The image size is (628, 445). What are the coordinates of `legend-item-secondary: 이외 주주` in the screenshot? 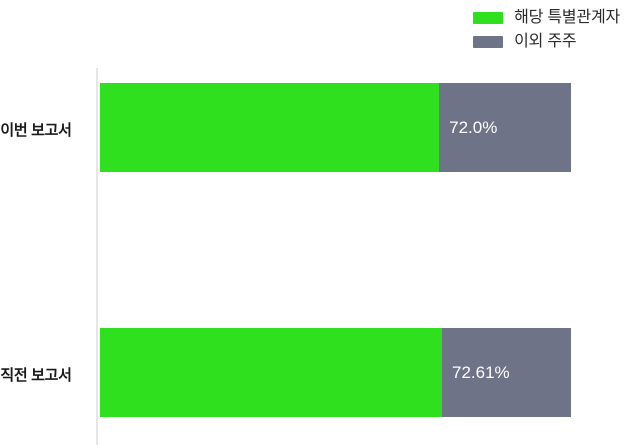 It's located at (525, 42).